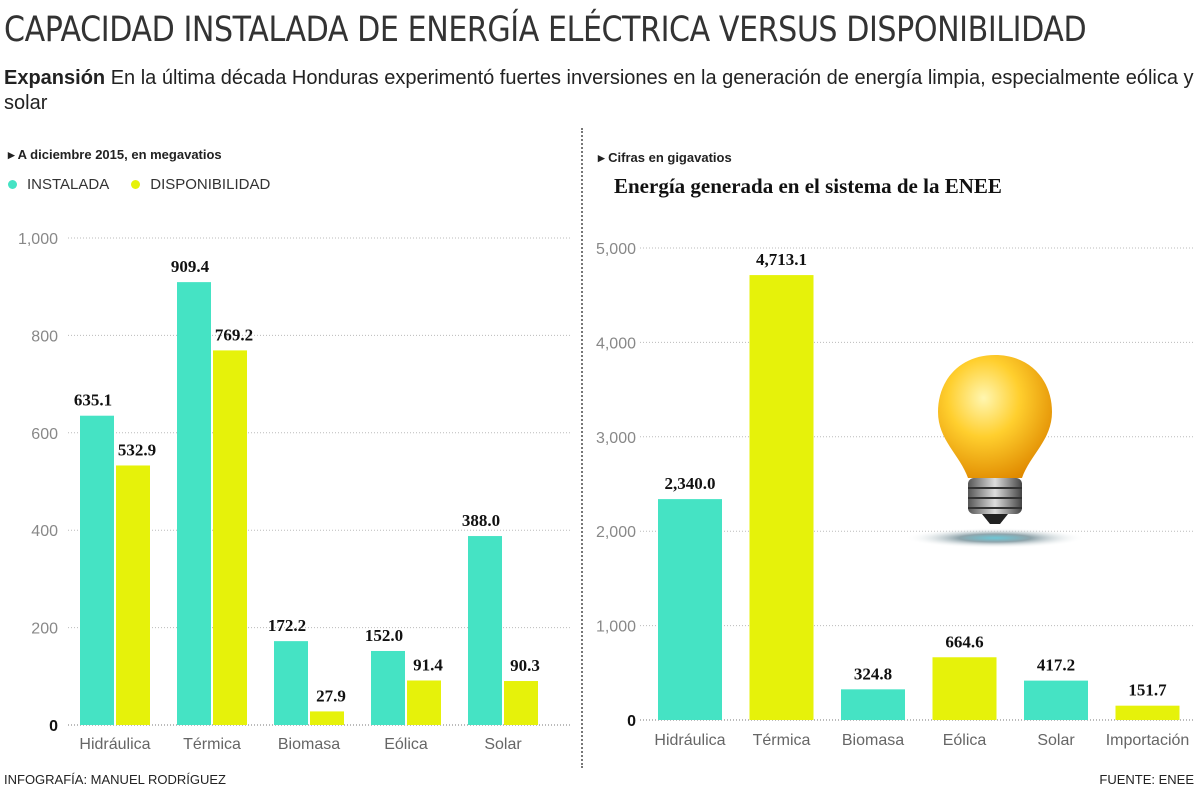 The height and width of the screenshot is (794, 1200). What do you see at coordinates (670, 157) in the screenshot?
I see `right-note-text: Cifras en gigavatios` at bounding box center [670, 157].